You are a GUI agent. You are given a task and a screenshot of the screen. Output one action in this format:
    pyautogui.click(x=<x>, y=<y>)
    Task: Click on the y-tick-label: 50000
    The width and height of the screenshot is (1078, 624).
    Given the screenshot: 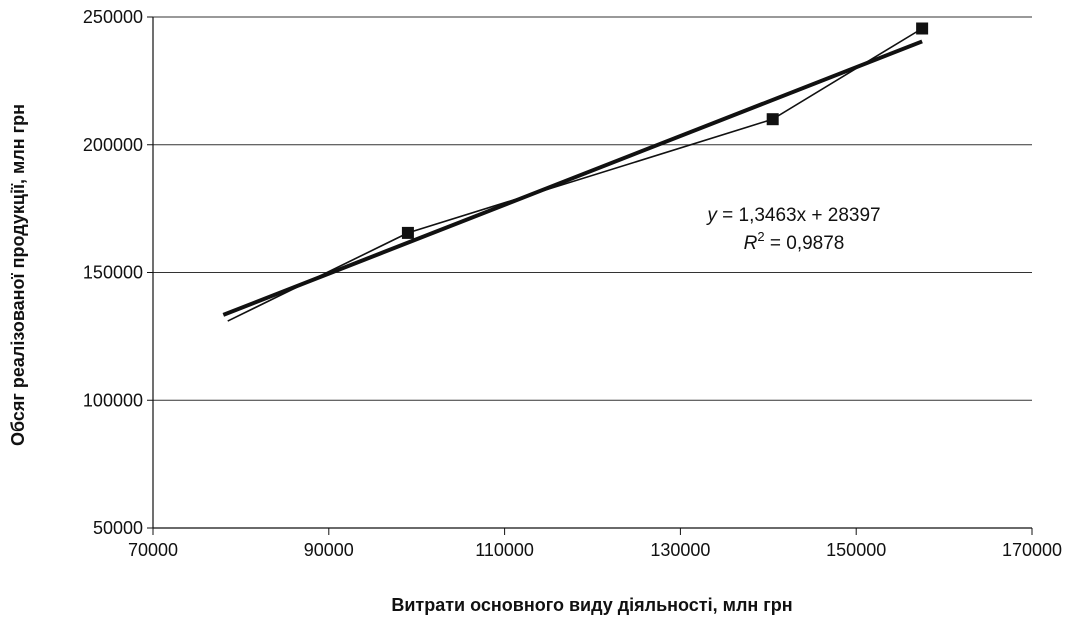 What is the action you would take?
    pyautogui.click(x=118, y=528)
    